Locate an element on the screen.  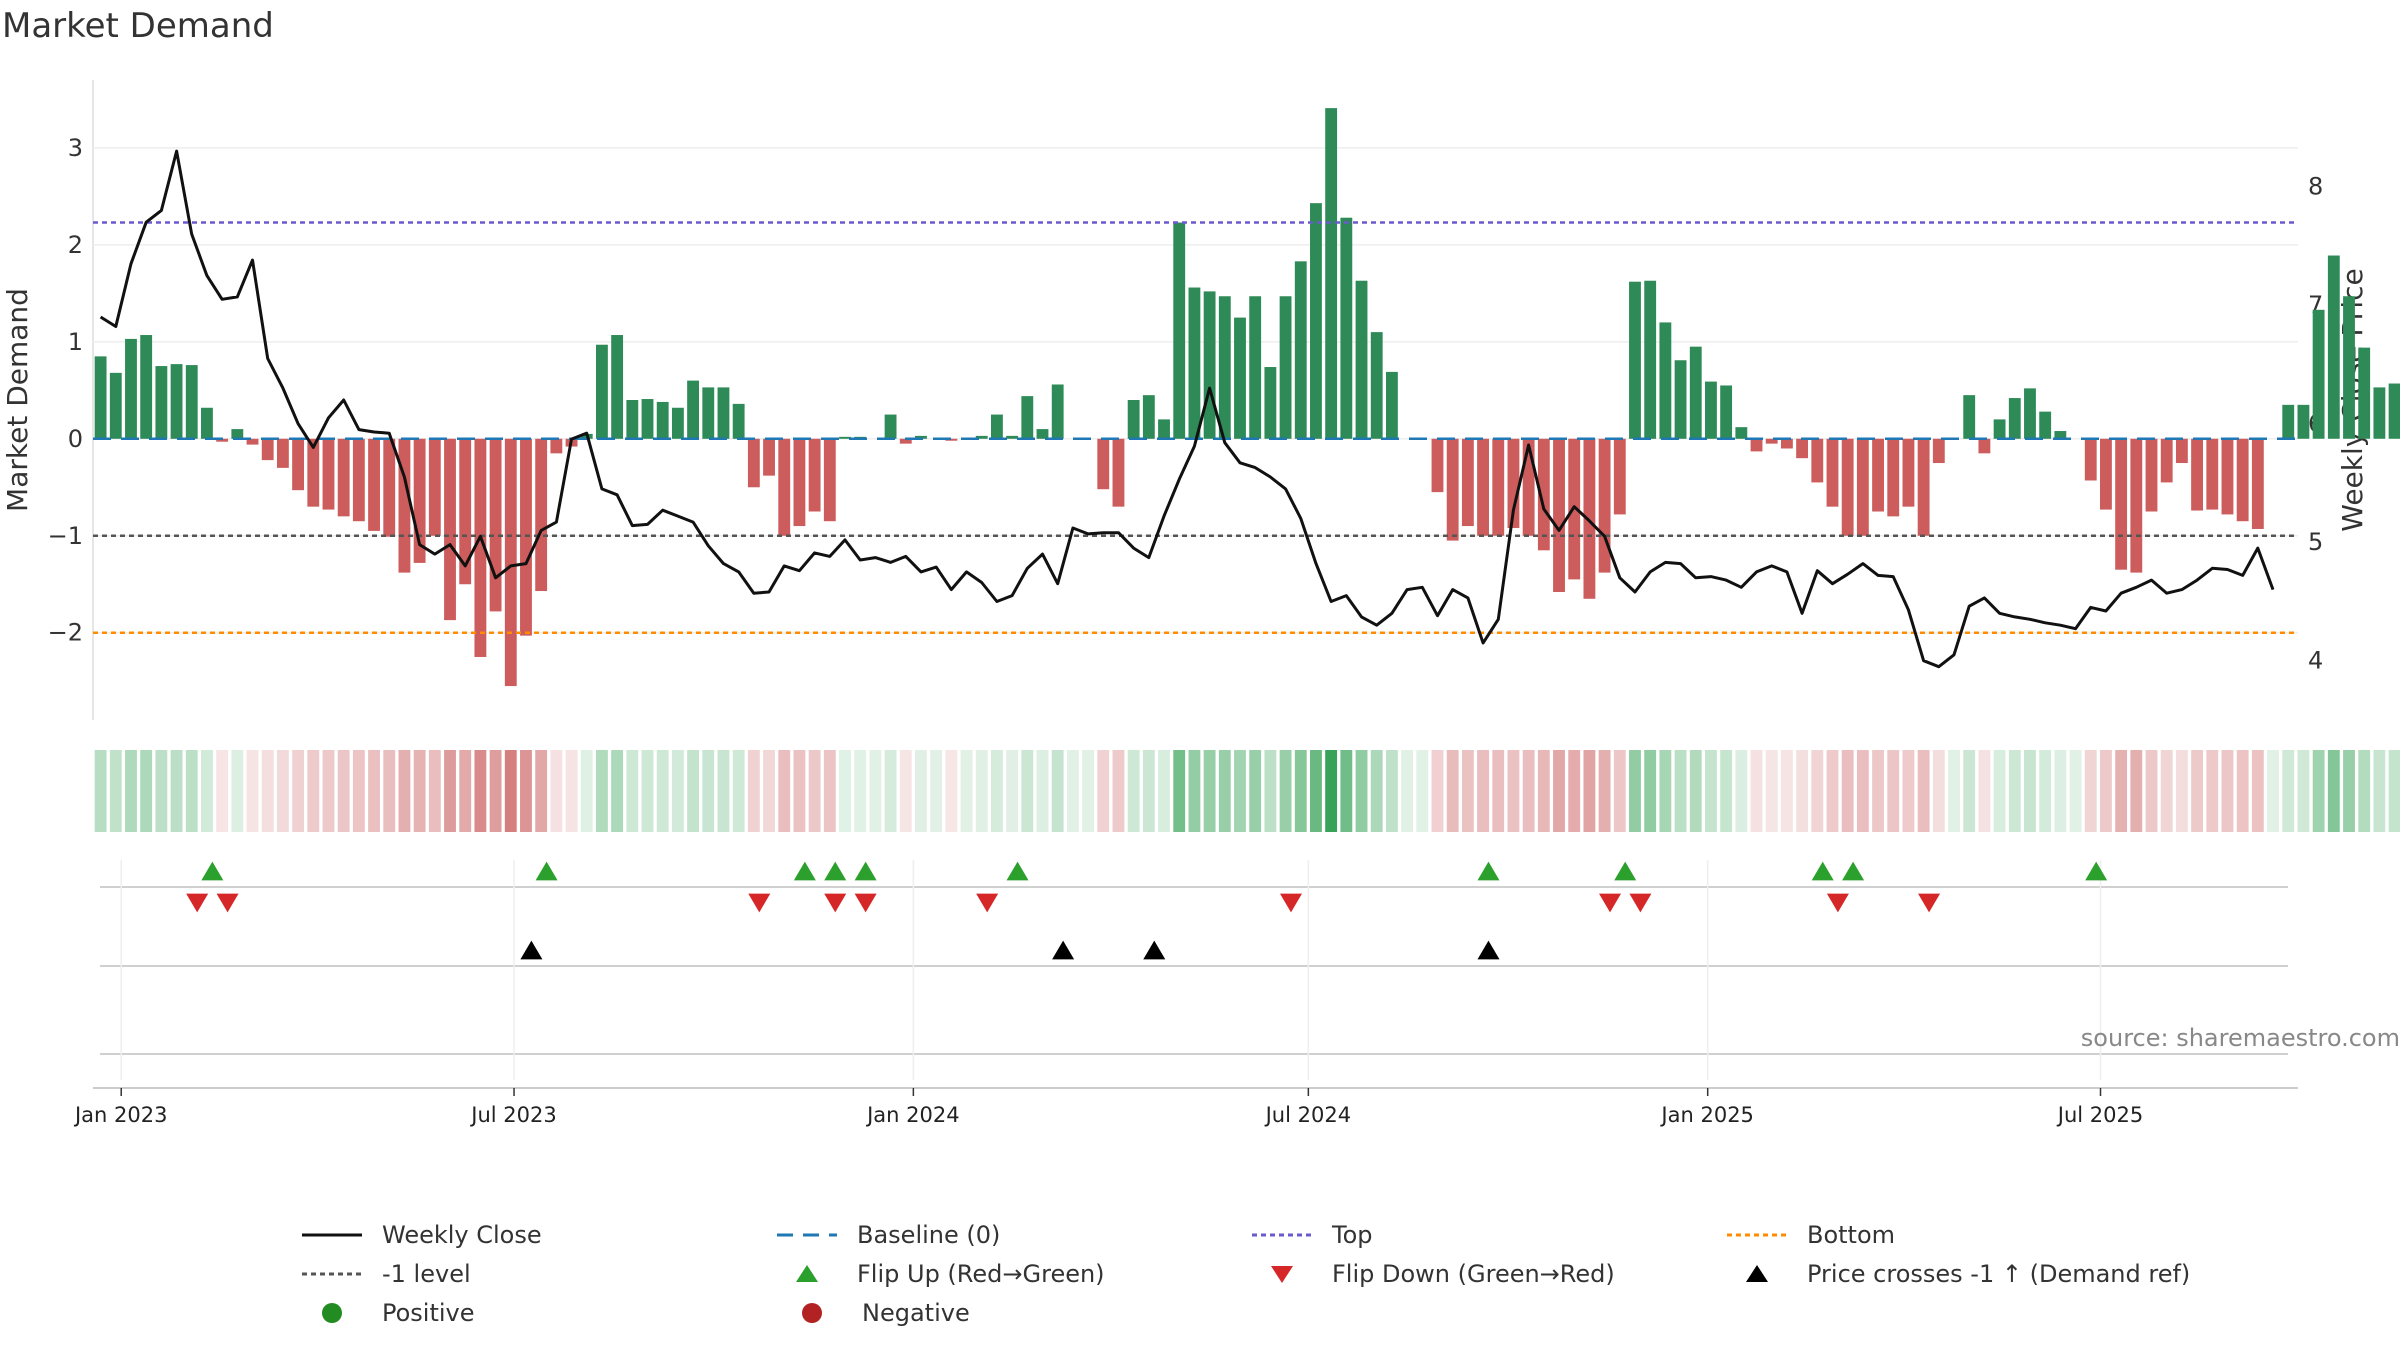
source-credit: source: sharemaestro.com is located at coordinates (2240, 1038).